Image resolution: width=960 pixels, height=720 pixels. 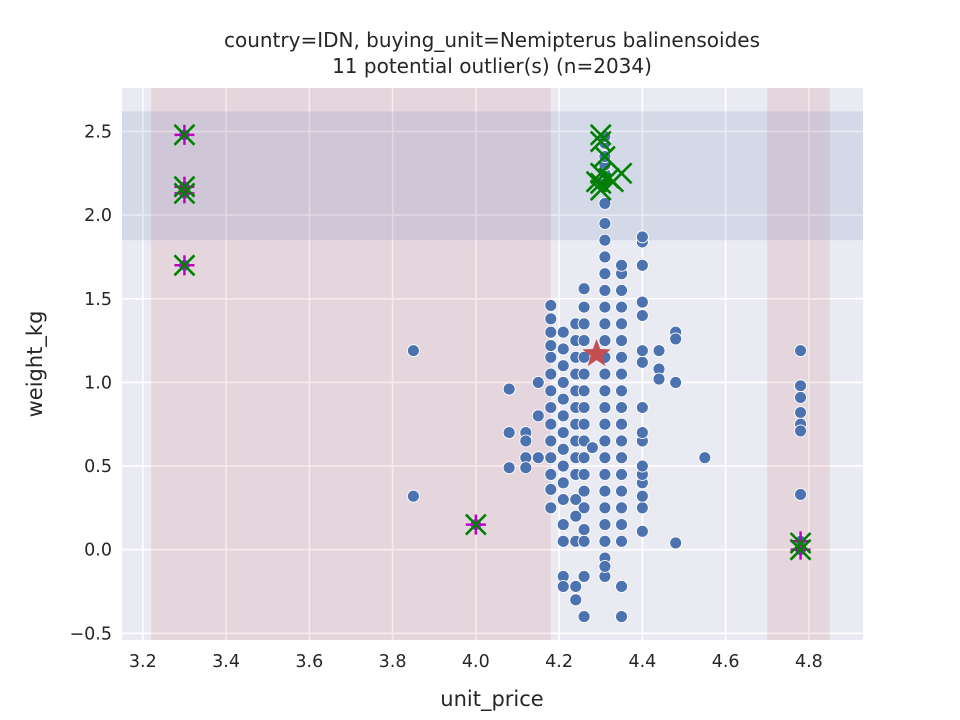 I want to click on median-marker, so click(x=596, y=352).